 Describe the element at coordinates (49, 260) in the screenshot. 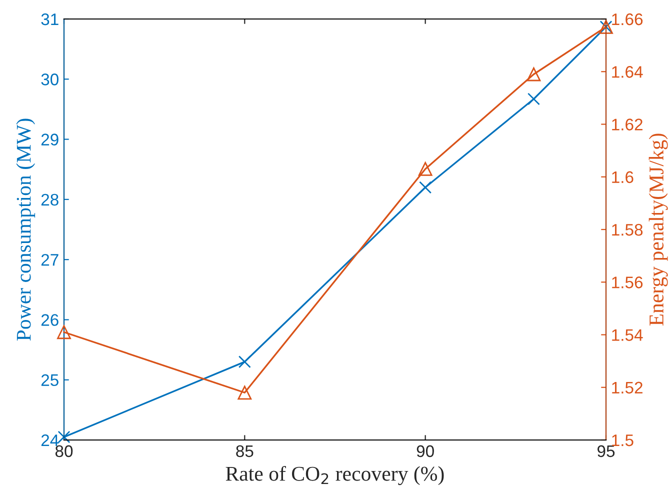

I see `y-tick-label: 27` at that location.